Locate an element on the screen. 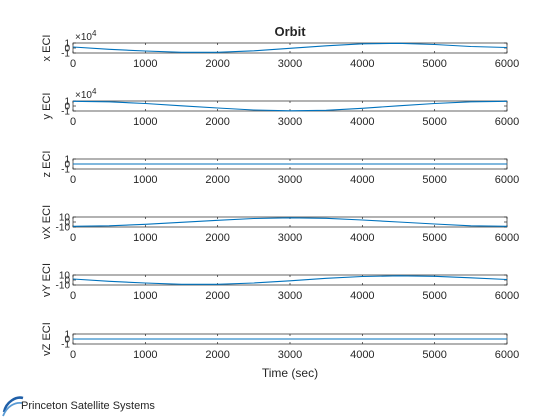  y-axis-label: vY ECI is located at coordinates (47, 280).